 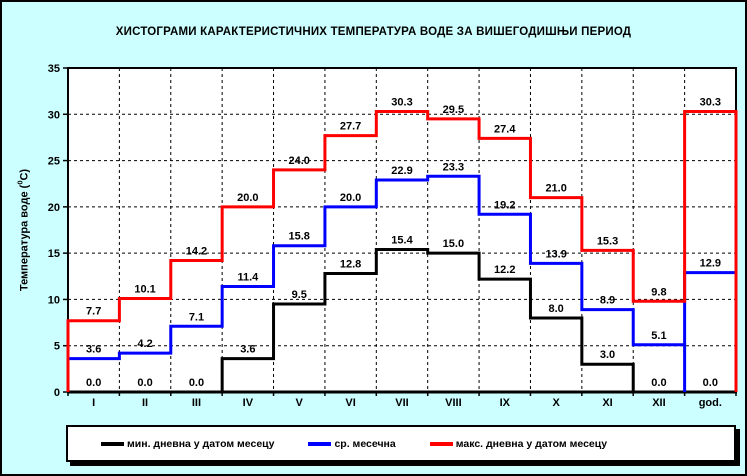 I want to click on legend-label-min: мин. дневна у датом месецу, so click(x=201, y=443).